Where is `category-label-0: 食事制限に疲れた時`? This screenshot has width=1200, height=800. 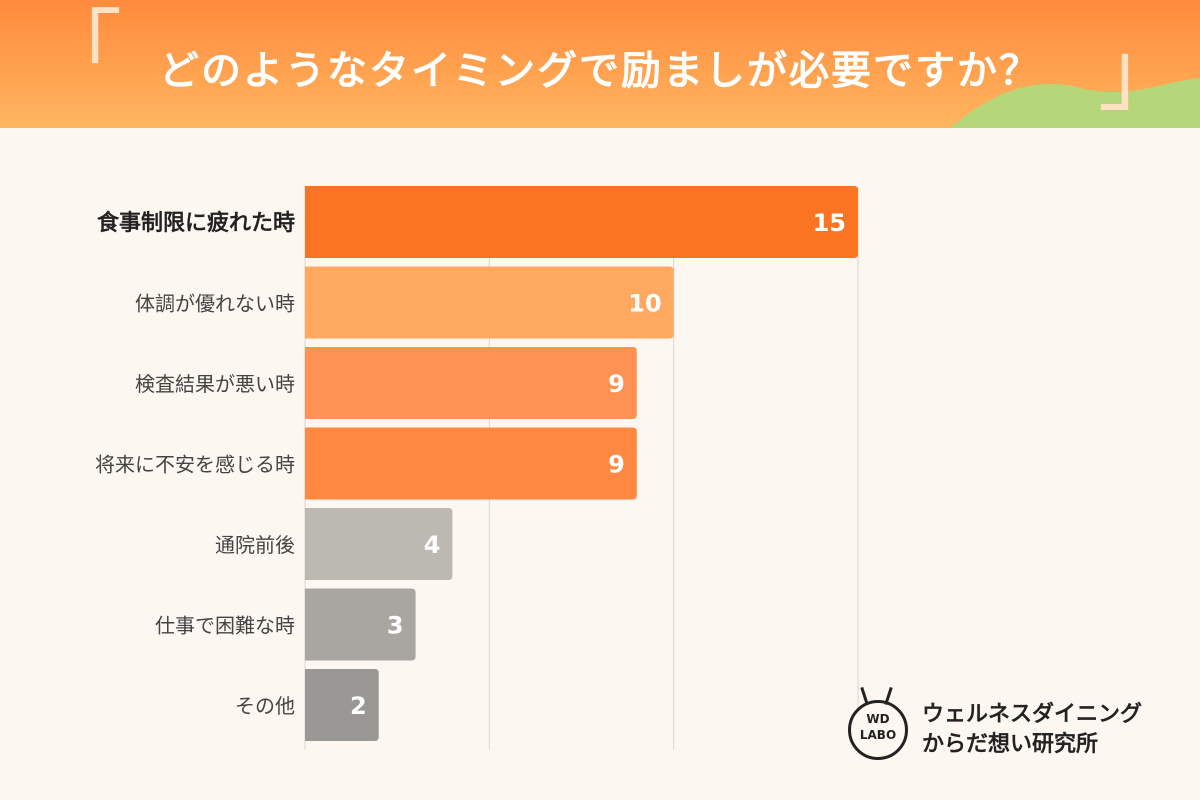 category-label-0: 食事制限に疲れた時 is located at coordinates (196, 223).